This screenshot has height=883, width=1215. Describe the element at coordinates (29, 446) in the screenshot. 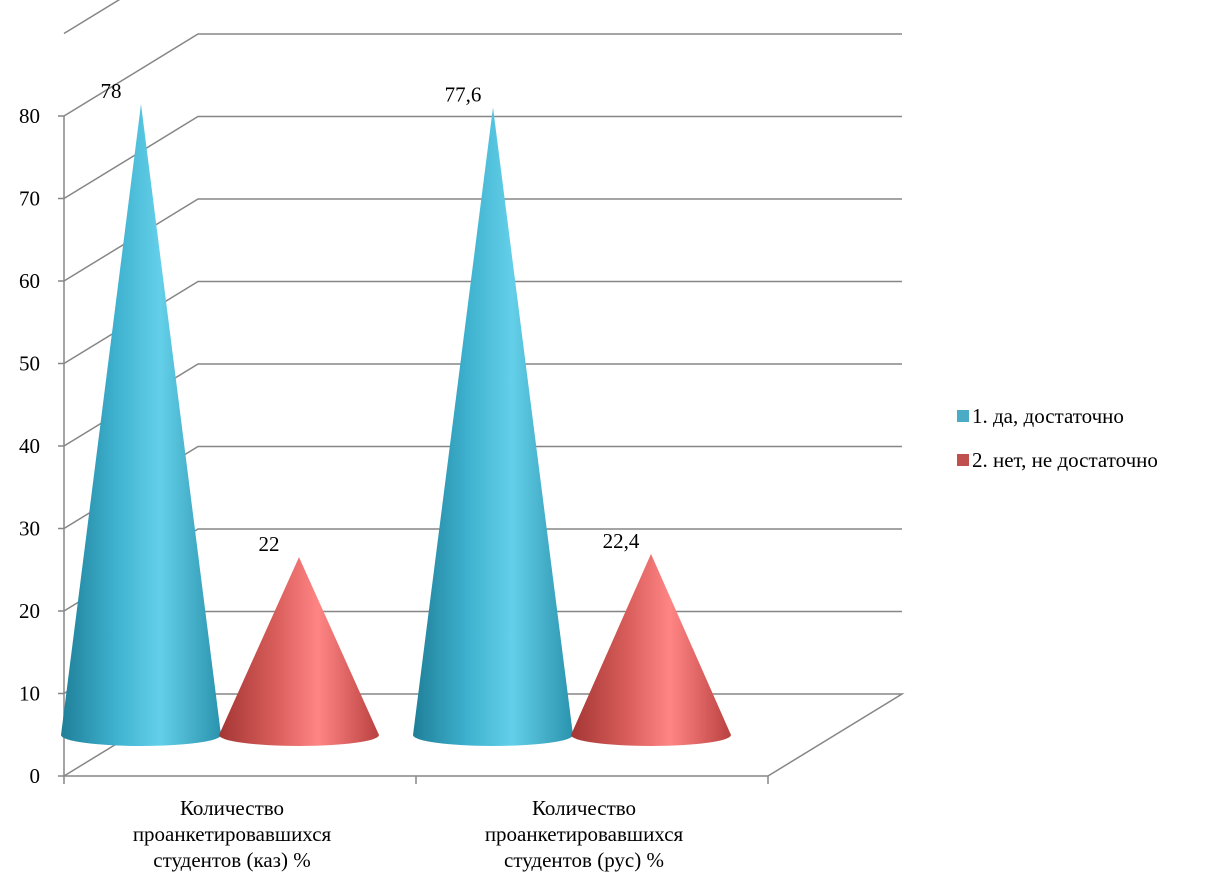

I see `y-tick-label: 40` at that location.